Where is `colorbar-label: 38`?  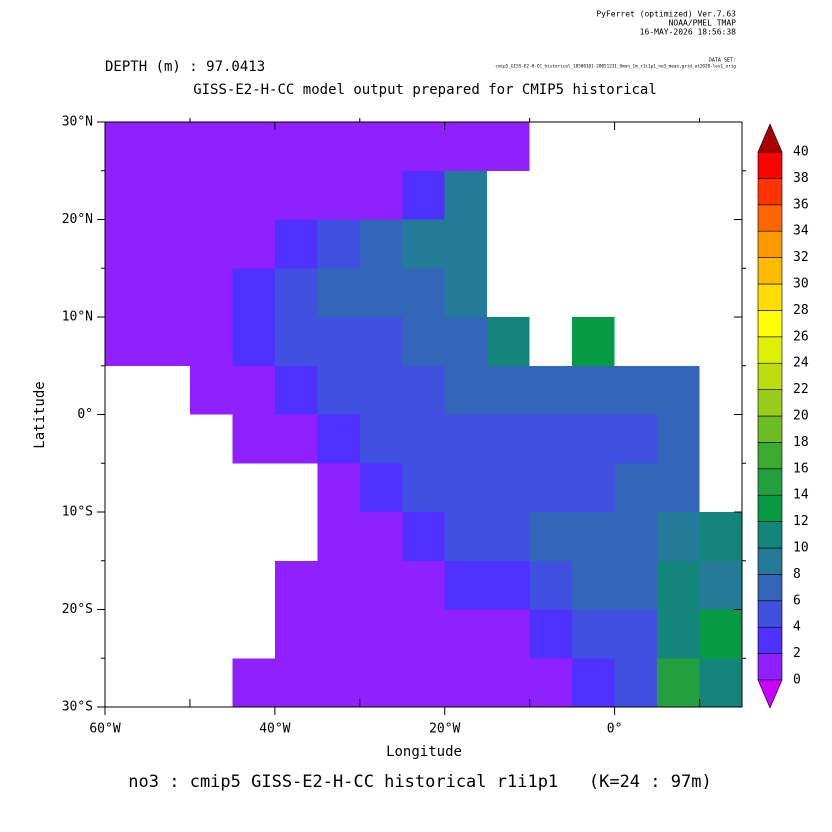 colorbar-label: 38 is located at coordinates (801, 178).